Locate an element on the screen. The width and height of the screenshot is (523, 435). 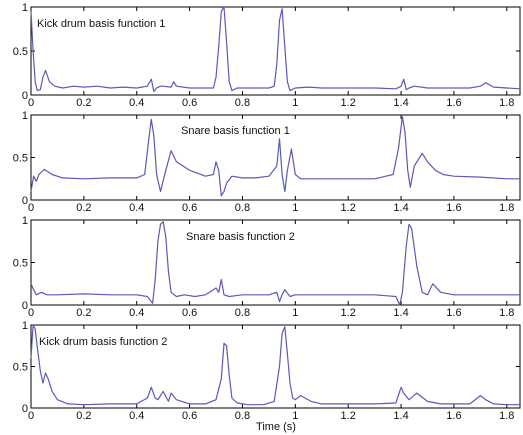
subplot-title: Kick drum basis function 1 is located at coordinates (101, 24).